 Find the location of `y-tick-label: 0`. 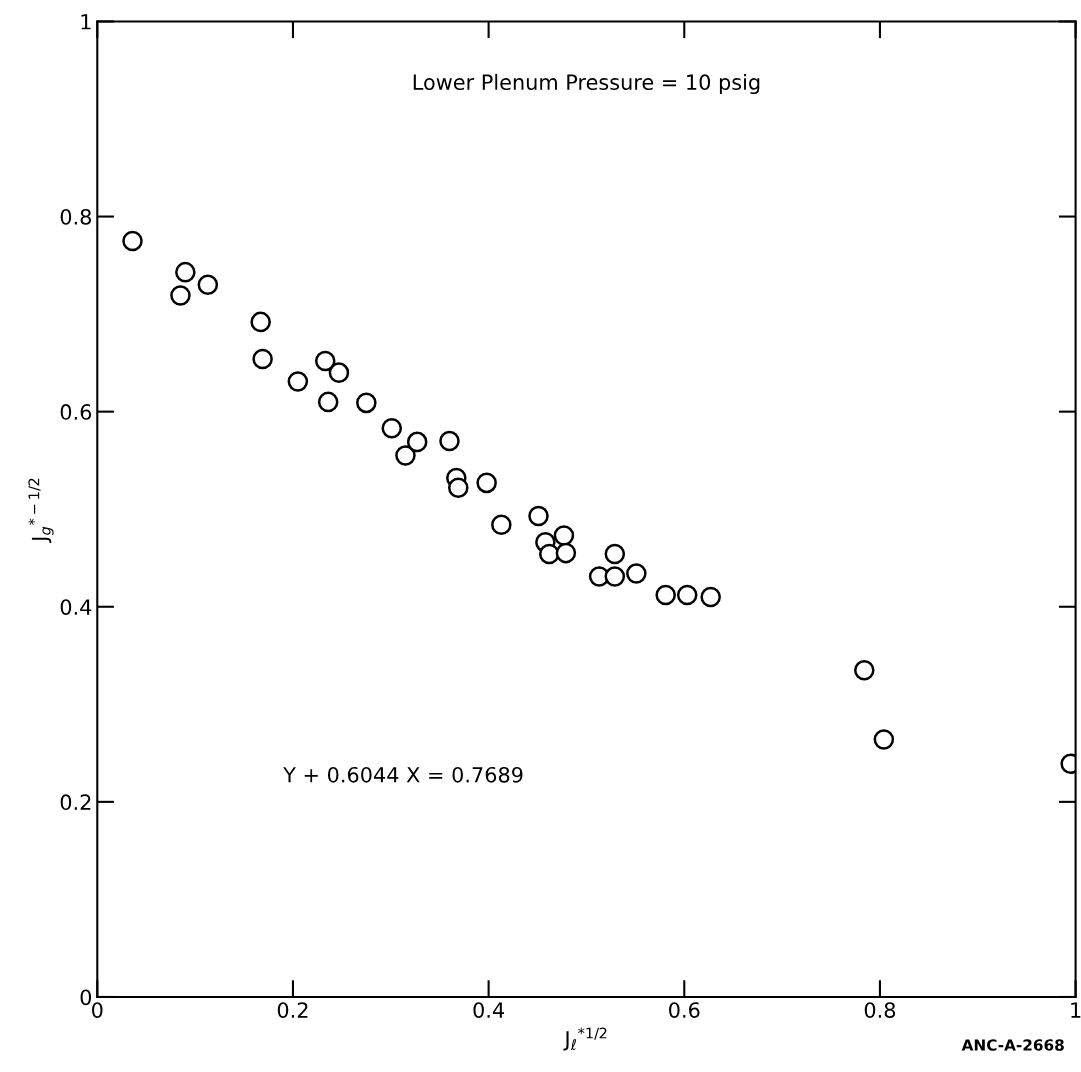

y-tick-label: 0 is located at coordinates (86, 997).